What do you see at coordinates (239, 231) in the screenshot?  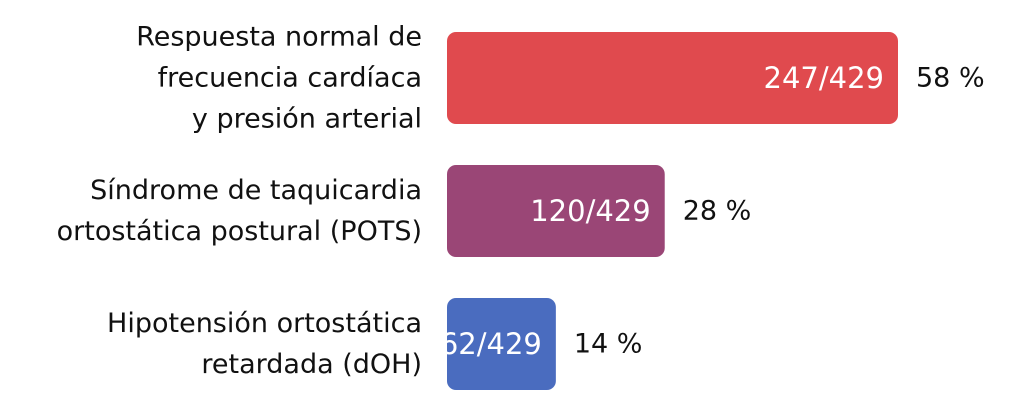 I see `category-label-line: ortostática postural (POTS)` at bounding box center [239, 231].